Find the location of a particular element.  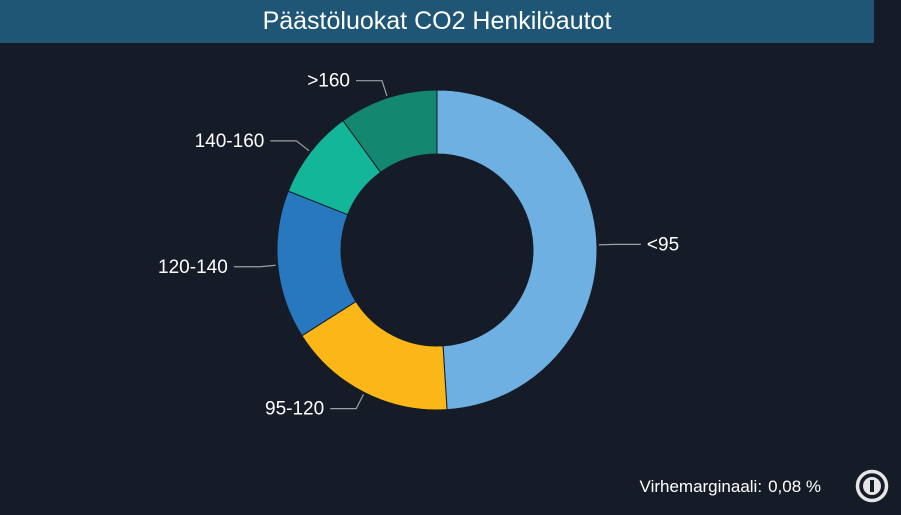

slice-label-2: 120-140 is located at coordinates (193, 267).